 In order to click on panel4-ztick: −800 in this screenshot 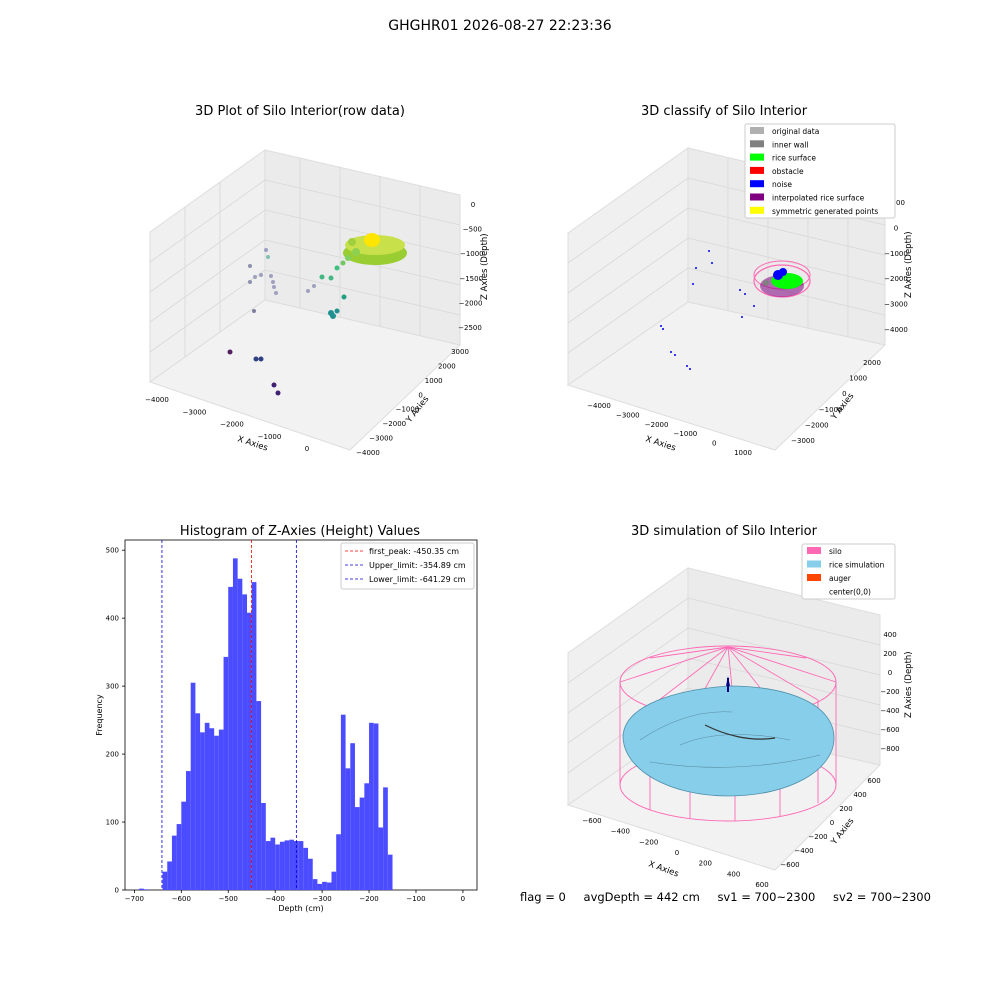, I will do `click(889, 749)`.